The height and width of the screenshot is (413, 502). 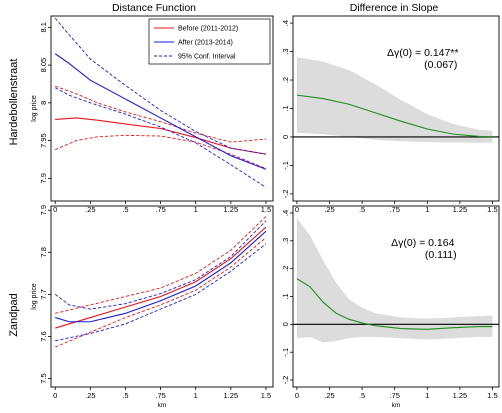 I want to click on tl-ytick-label: 7.9, so click(x=43, y=178).